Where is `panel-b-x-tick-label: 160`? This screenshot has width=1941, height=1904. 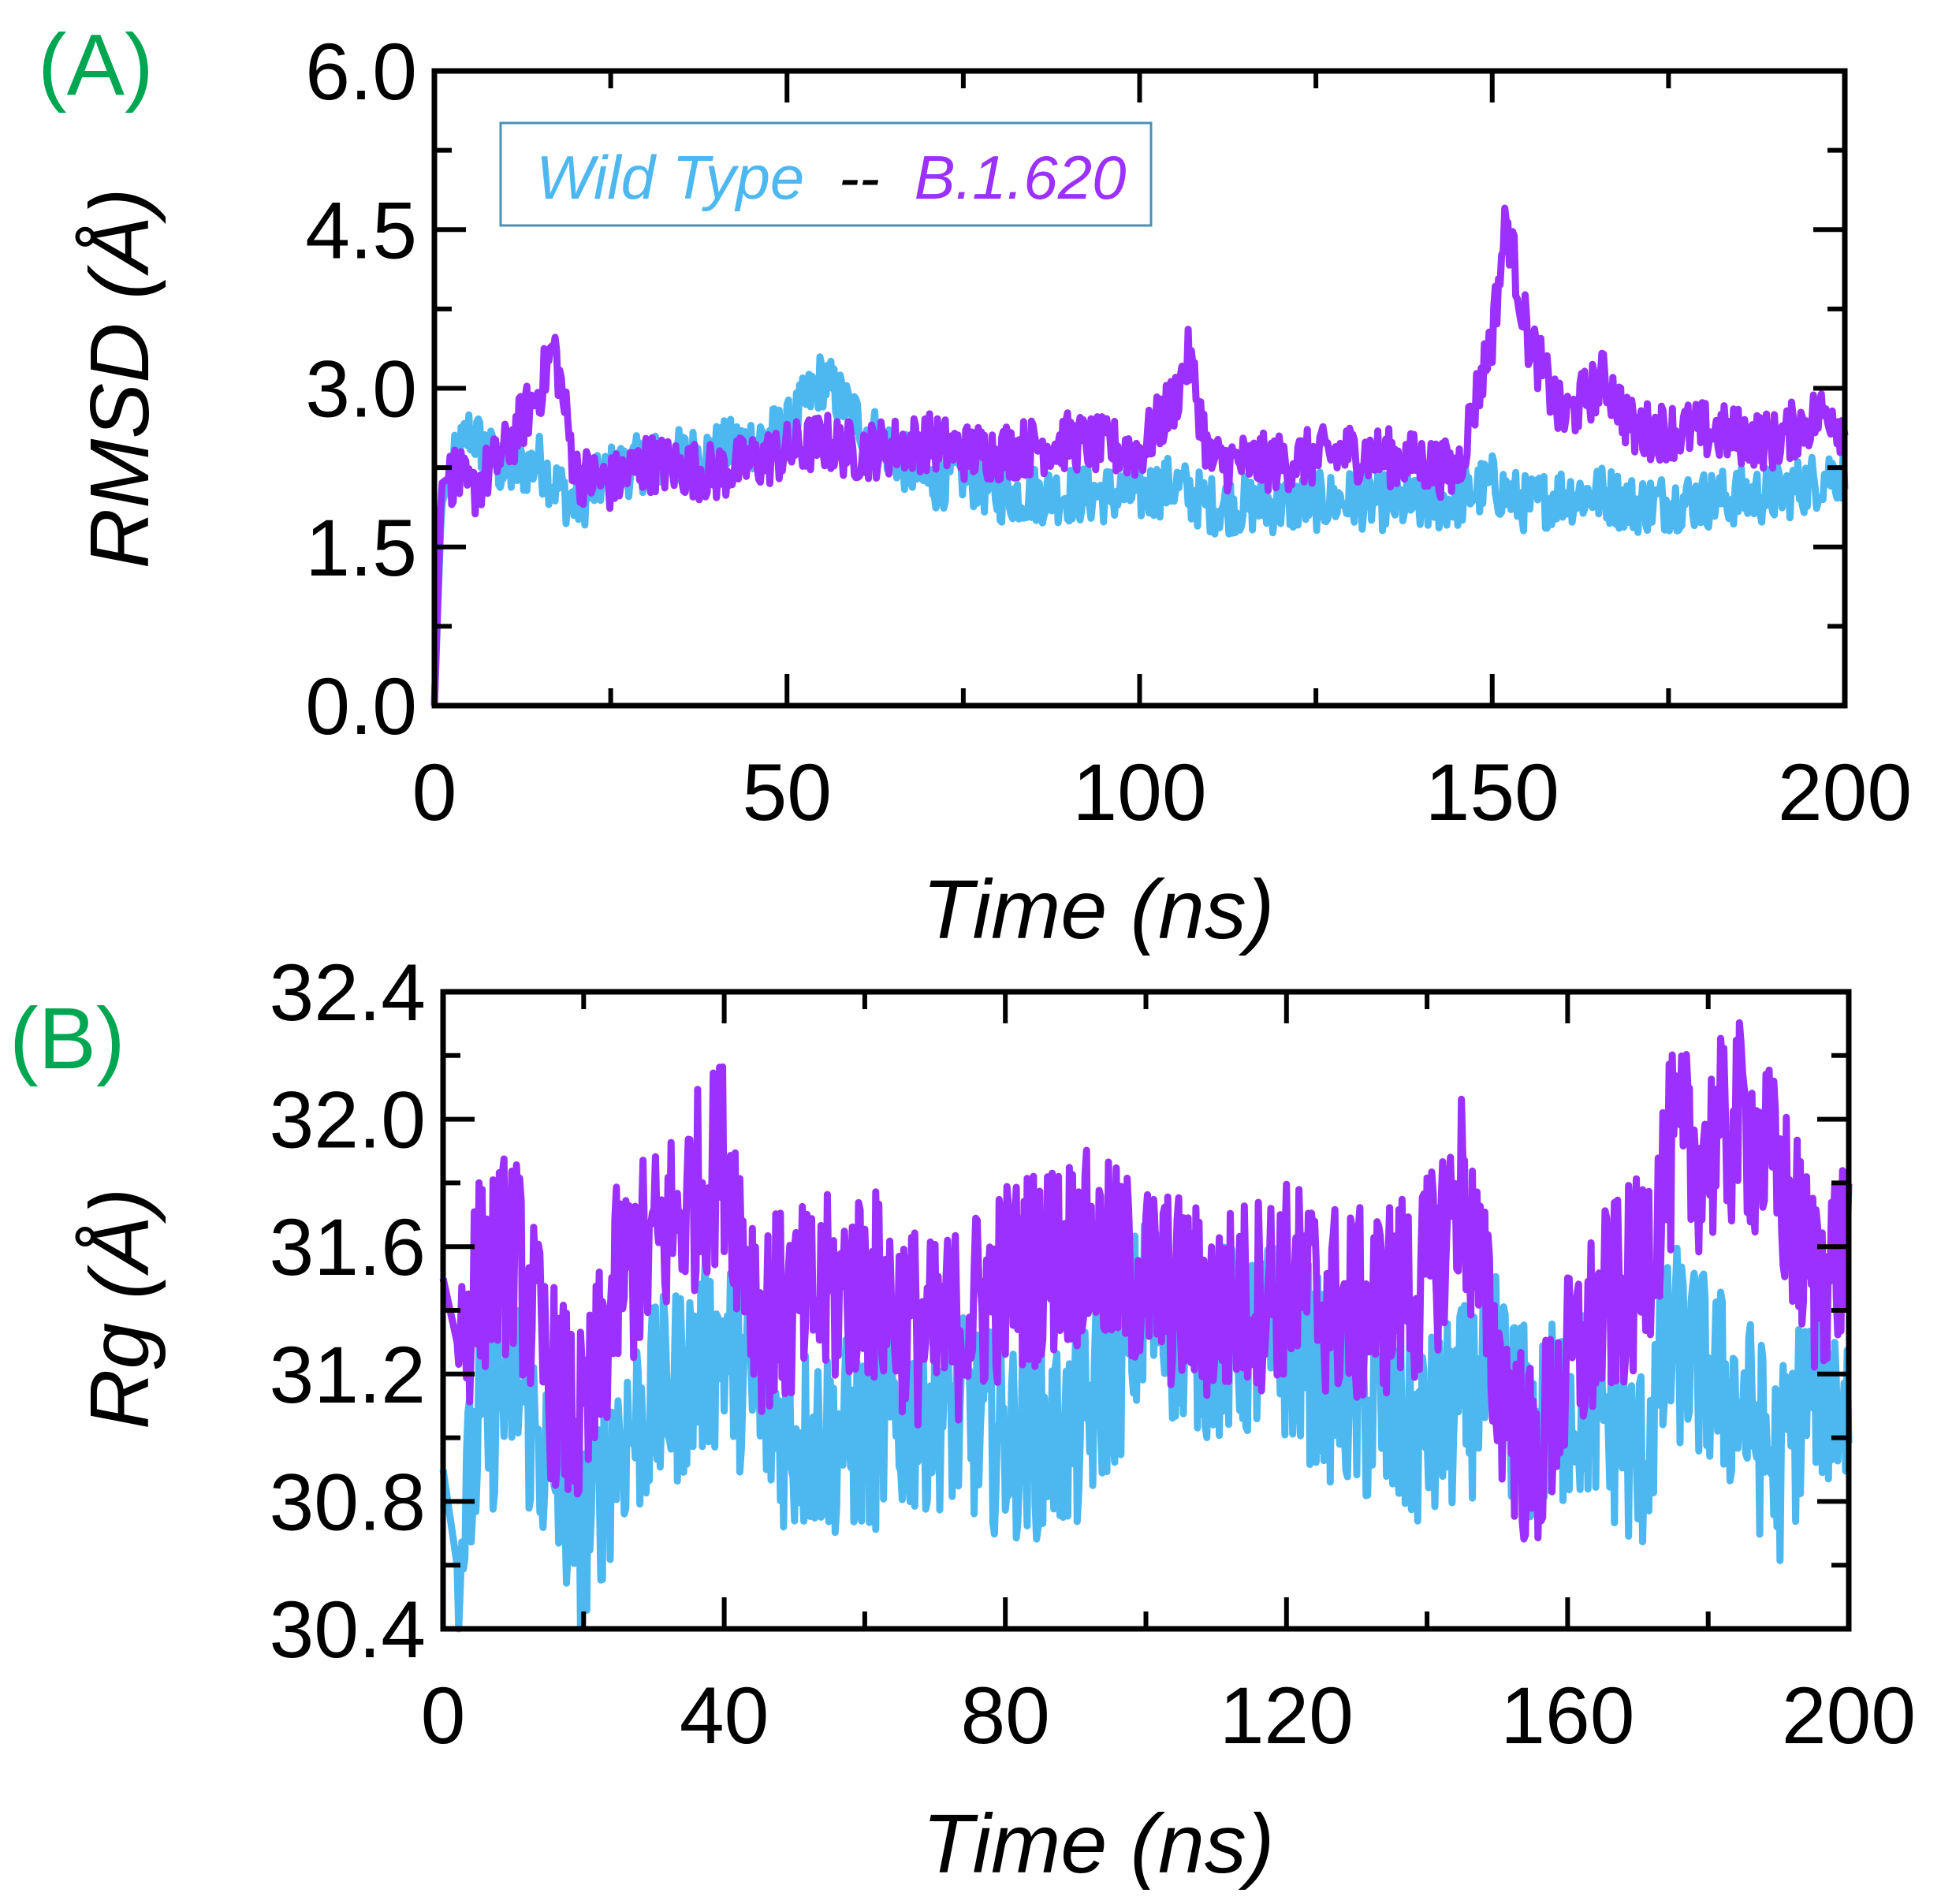 panel-b-x-tick-label: 160 is located at coordinates (1567, 1716).